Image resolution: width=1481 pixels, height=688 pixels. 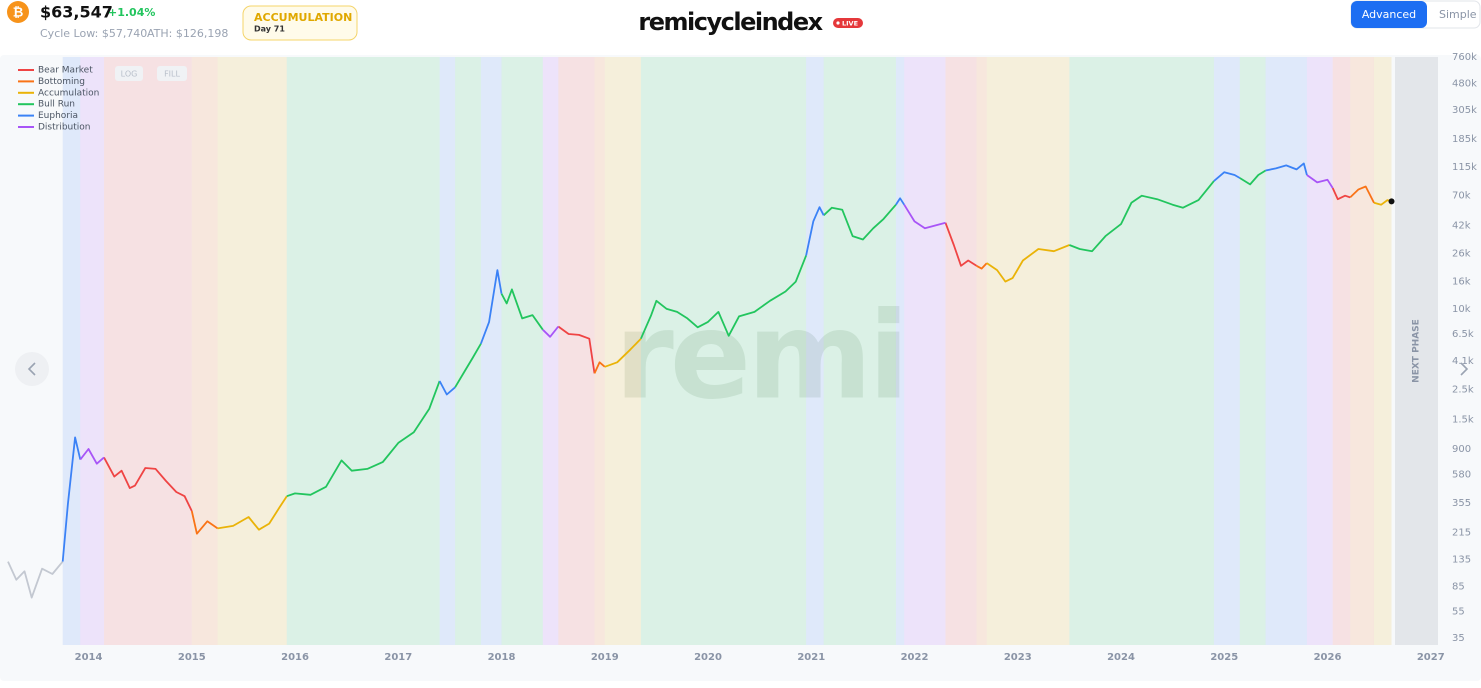 What do you see at coordinates (1431, 657) in the screenshot?
I see `x-tick-label: 2027` at bounding box center [1431, 657].